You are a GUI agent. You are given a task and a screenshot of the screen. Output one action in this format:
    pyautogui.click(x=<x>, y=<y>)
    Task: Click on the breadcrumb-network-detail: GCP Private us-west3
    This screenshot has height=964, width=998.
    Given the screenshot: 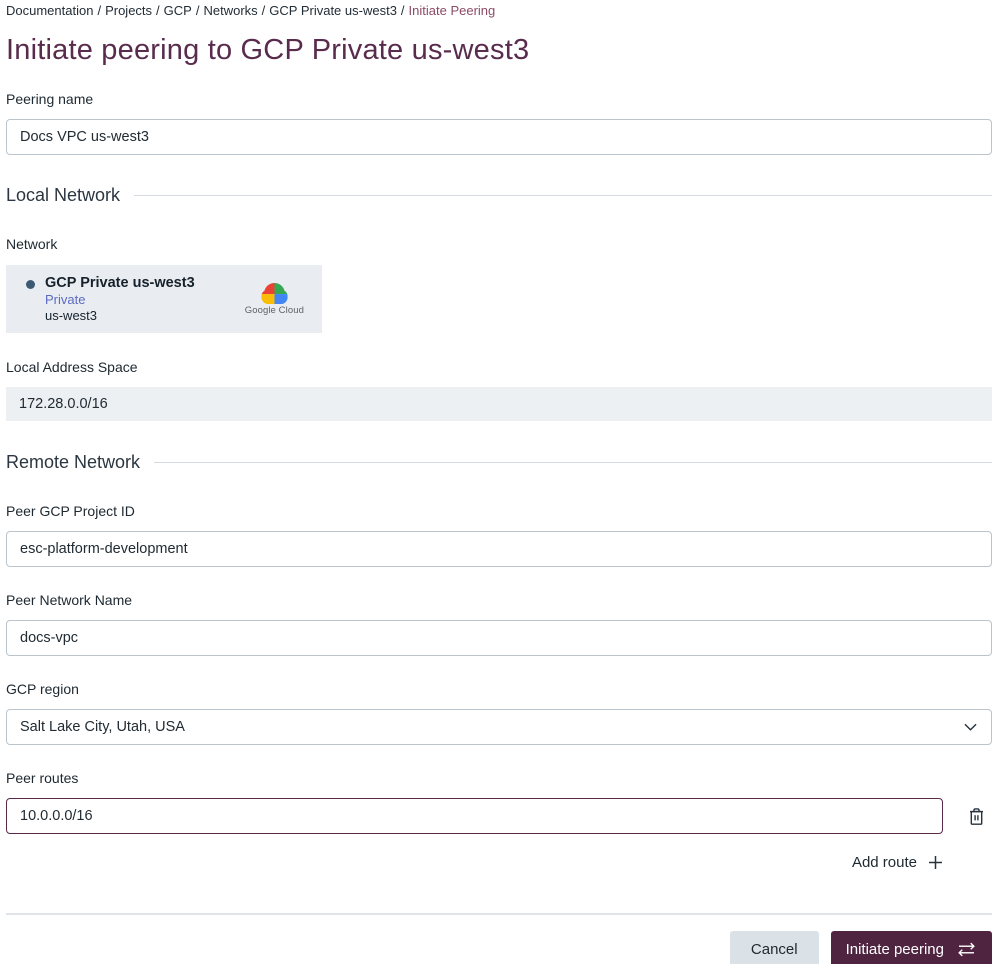 What is the action you would take?
    pyautogui.click(x=333, y=10)
    